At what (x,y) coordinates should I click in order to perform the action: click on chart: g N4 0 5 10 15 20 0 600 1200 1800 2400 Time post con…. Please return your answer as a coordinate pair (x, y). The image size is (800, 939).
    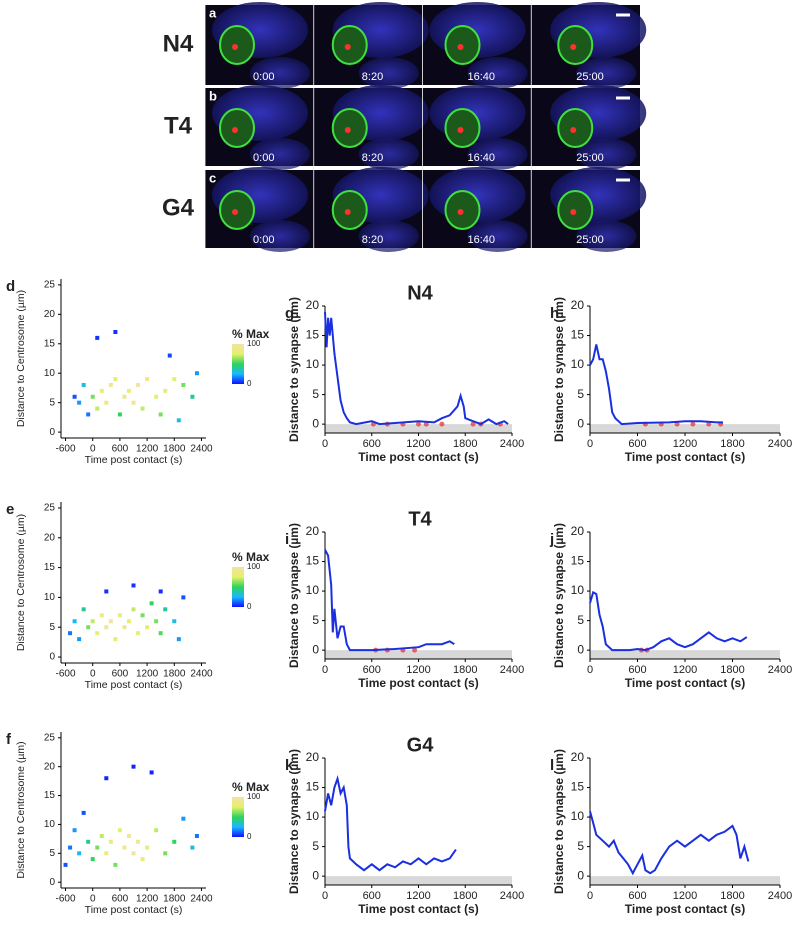
    Looking at the image, I should click on (404, 373).